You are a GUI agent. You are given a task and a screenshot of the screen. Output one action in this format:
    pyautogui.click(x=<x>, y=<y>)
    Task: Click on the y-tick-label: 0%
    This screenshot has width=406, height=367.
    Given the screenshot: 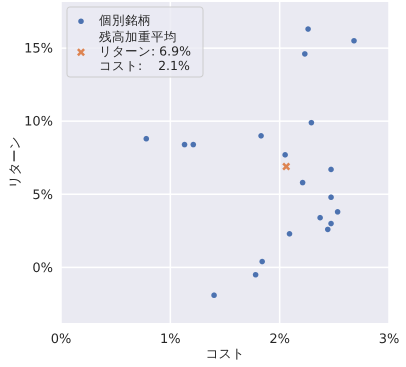 What is the action you would take?
    pyautogui.click(x=42, y=268)
    